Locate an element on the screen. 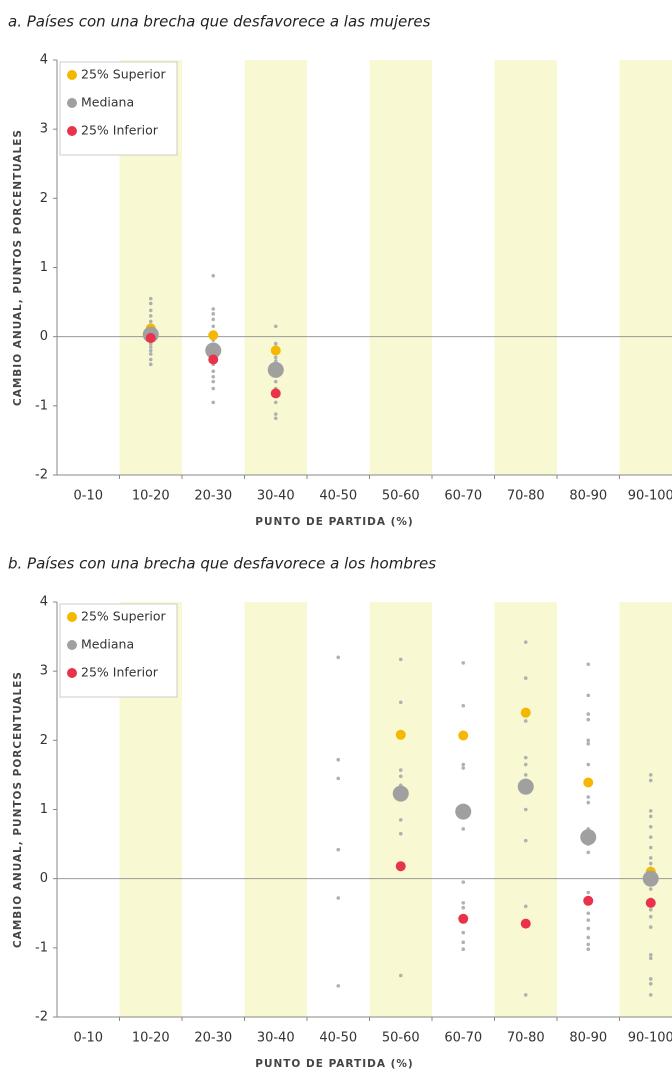 The width and height of the screenshot is (672, 1073). x-tick-label: 80-90 is located at coordinates (588, 1038).